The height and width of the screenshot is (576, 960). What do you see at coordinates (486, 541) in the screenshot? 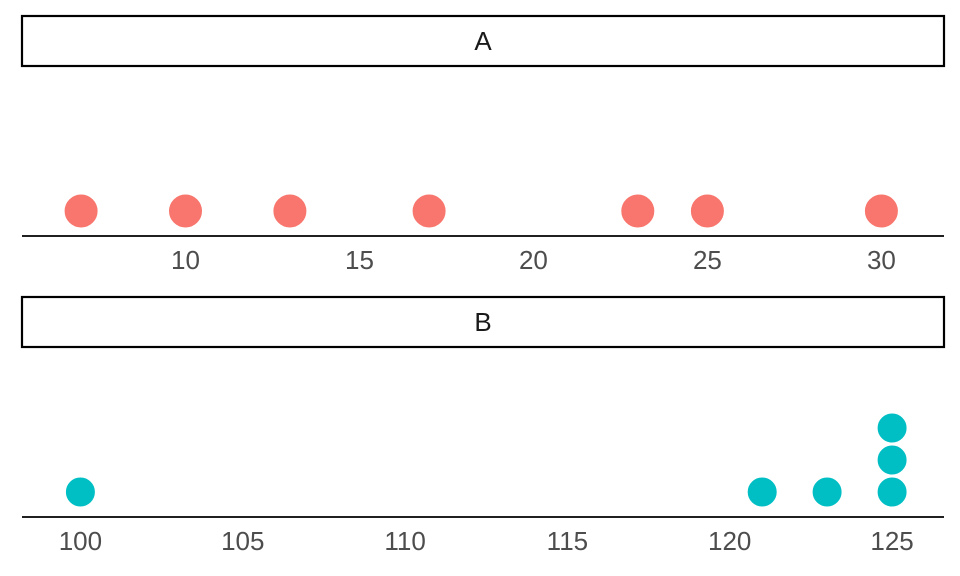
I see `x-axis-ticks-b: 100 105 110 115 120 125` at bounding box center [486, 541].